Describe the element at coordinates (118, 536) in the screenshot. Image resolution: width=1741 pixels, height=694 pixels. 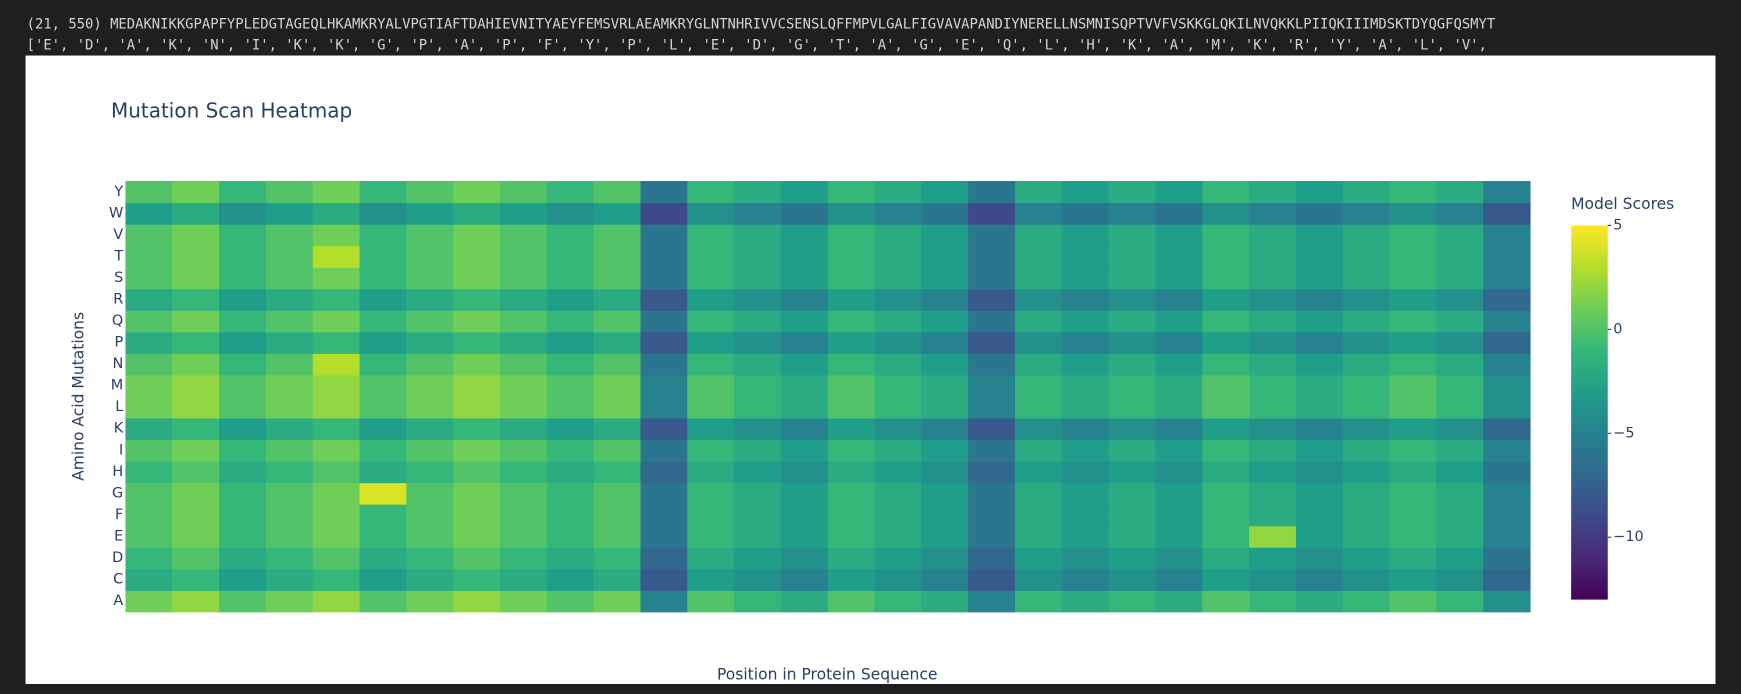
I see `y-tick-label: E` at that location.